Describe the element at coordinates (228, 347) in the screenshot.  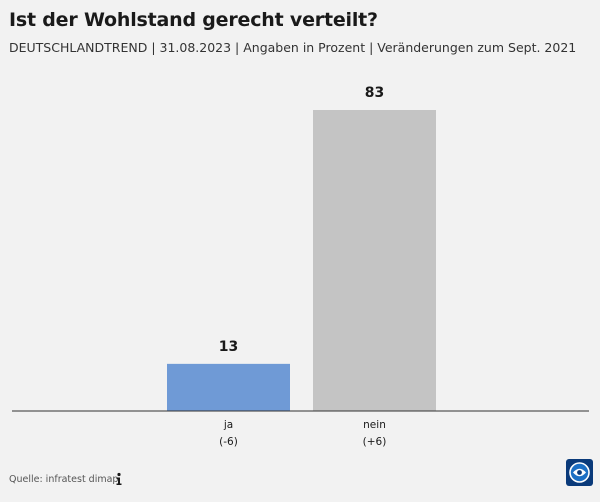
I see `bar-value-label: 13` at that location.